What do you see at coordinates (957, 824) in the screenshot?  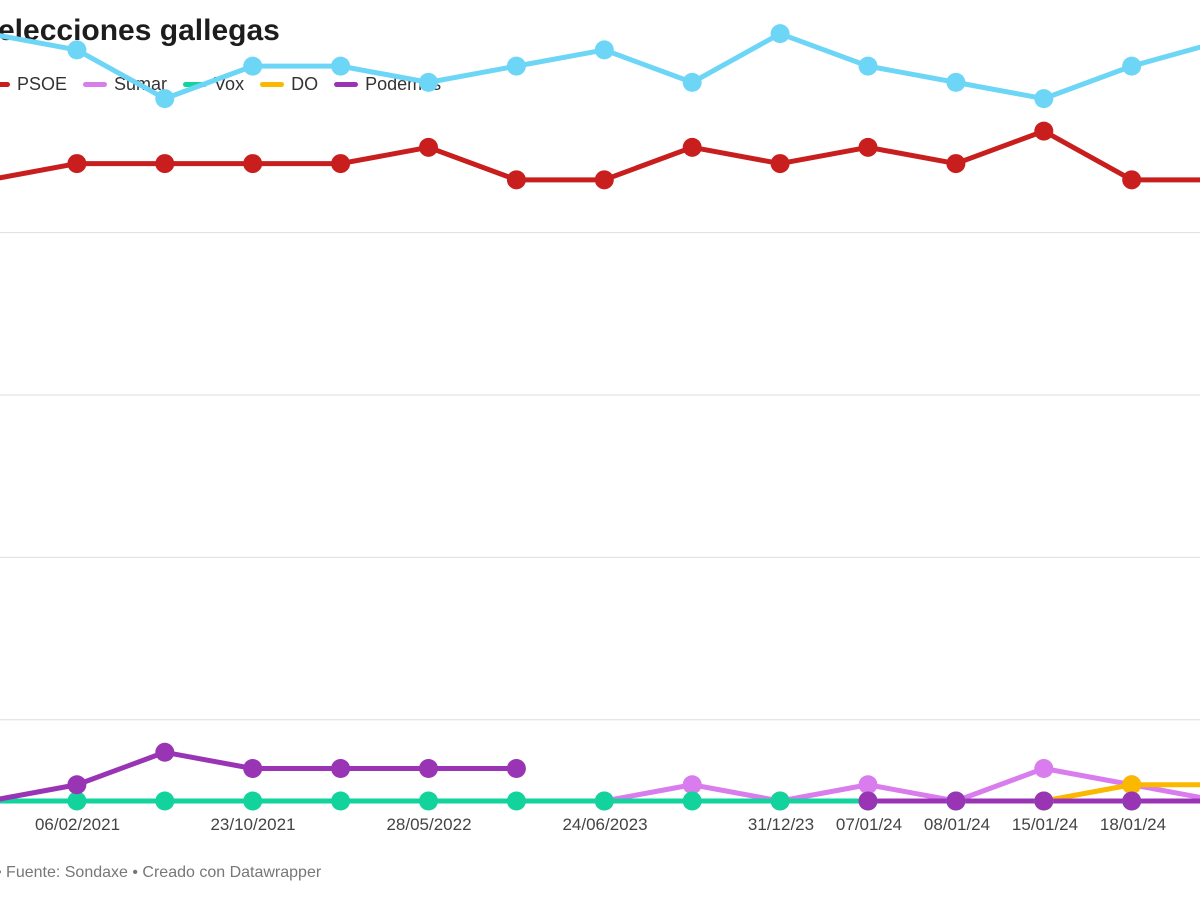 I see `x-tick-label: 08/01/24` at bounding box center [957, 824].